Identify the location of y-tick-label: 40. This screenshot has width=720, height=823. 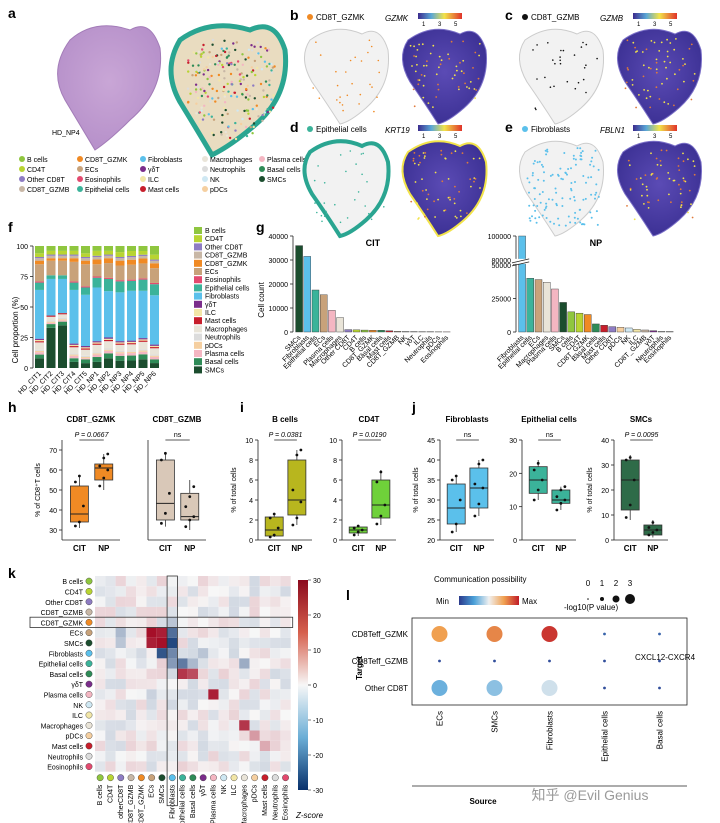
(53, 511).